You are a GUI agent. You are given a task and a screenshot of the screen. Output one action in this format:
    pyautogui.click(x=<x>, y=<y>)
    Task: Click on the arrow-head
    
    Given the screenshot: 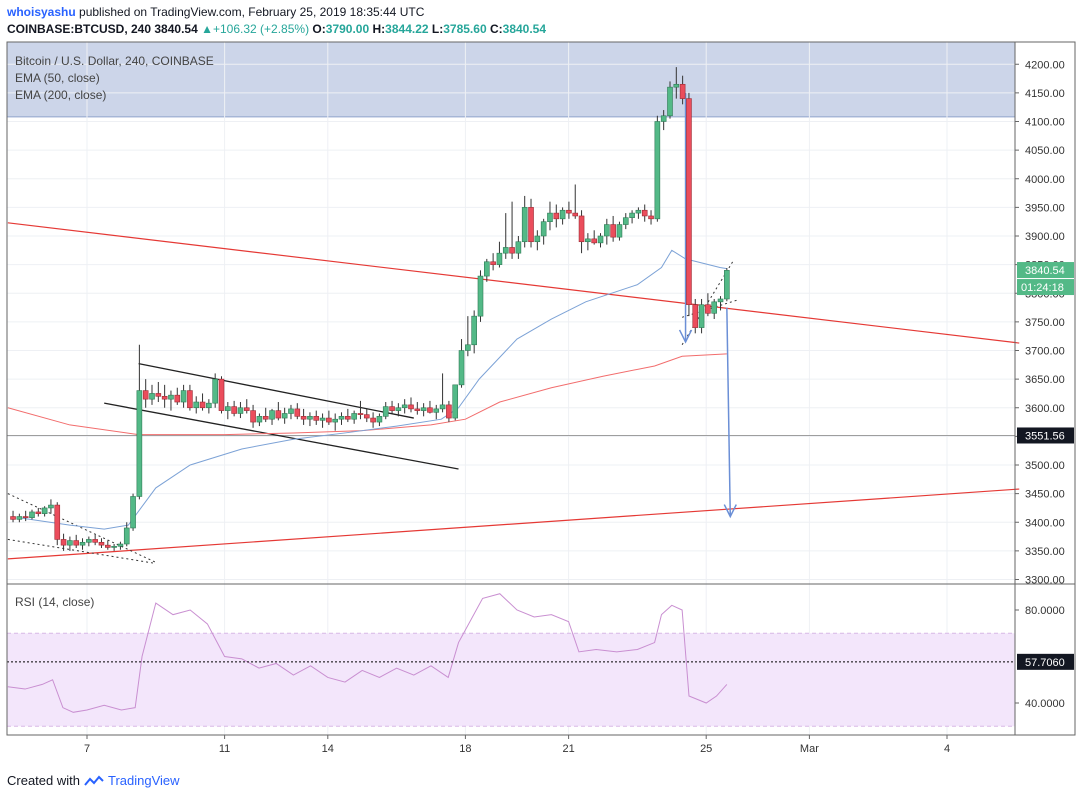 What is the action you would take?
    pyautogui.click(x=730, y=511)
    